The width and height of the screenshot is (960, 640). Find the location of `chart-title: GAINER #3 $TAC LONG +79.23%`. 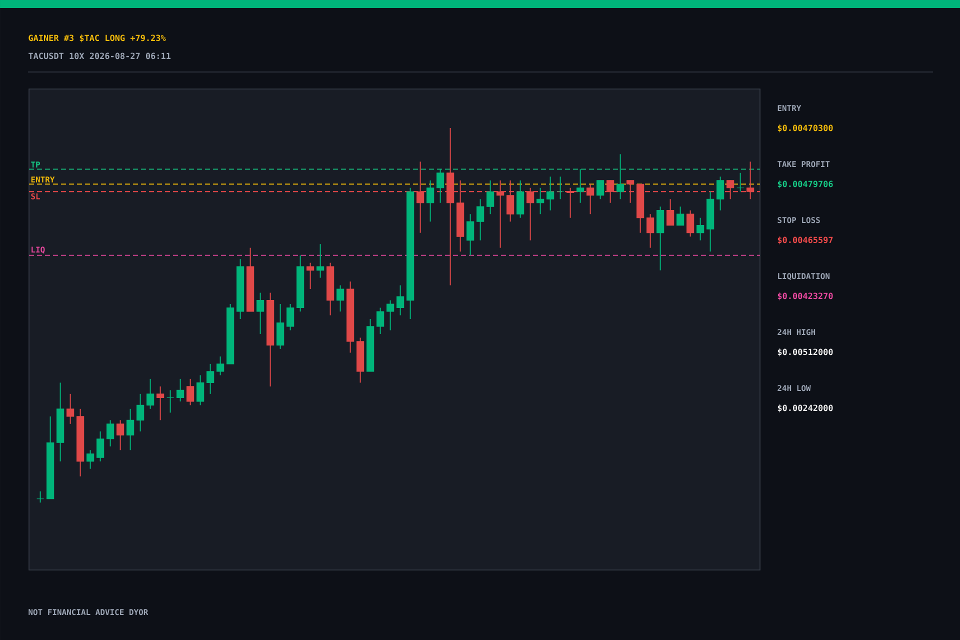

chart-title: GAINER #3 $TAC LONG +79.23% is located at coordinates (97, 38).